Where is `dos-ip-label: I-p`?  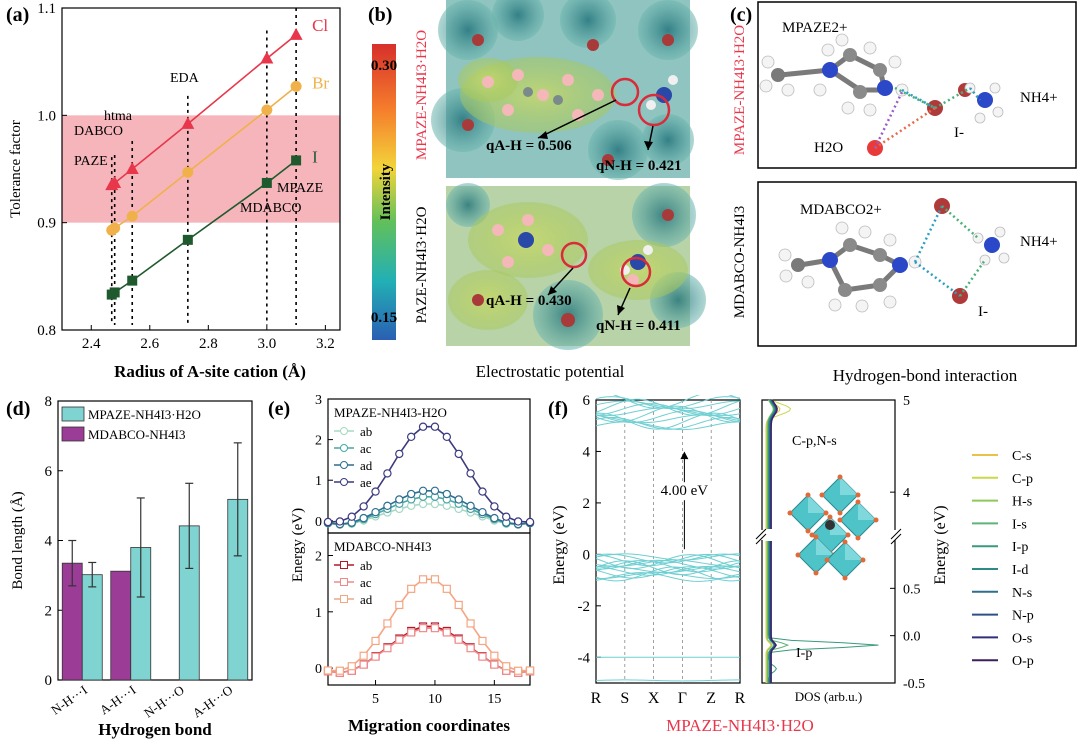 dos-ip-label: I-p is located at coordinates (804, 653).